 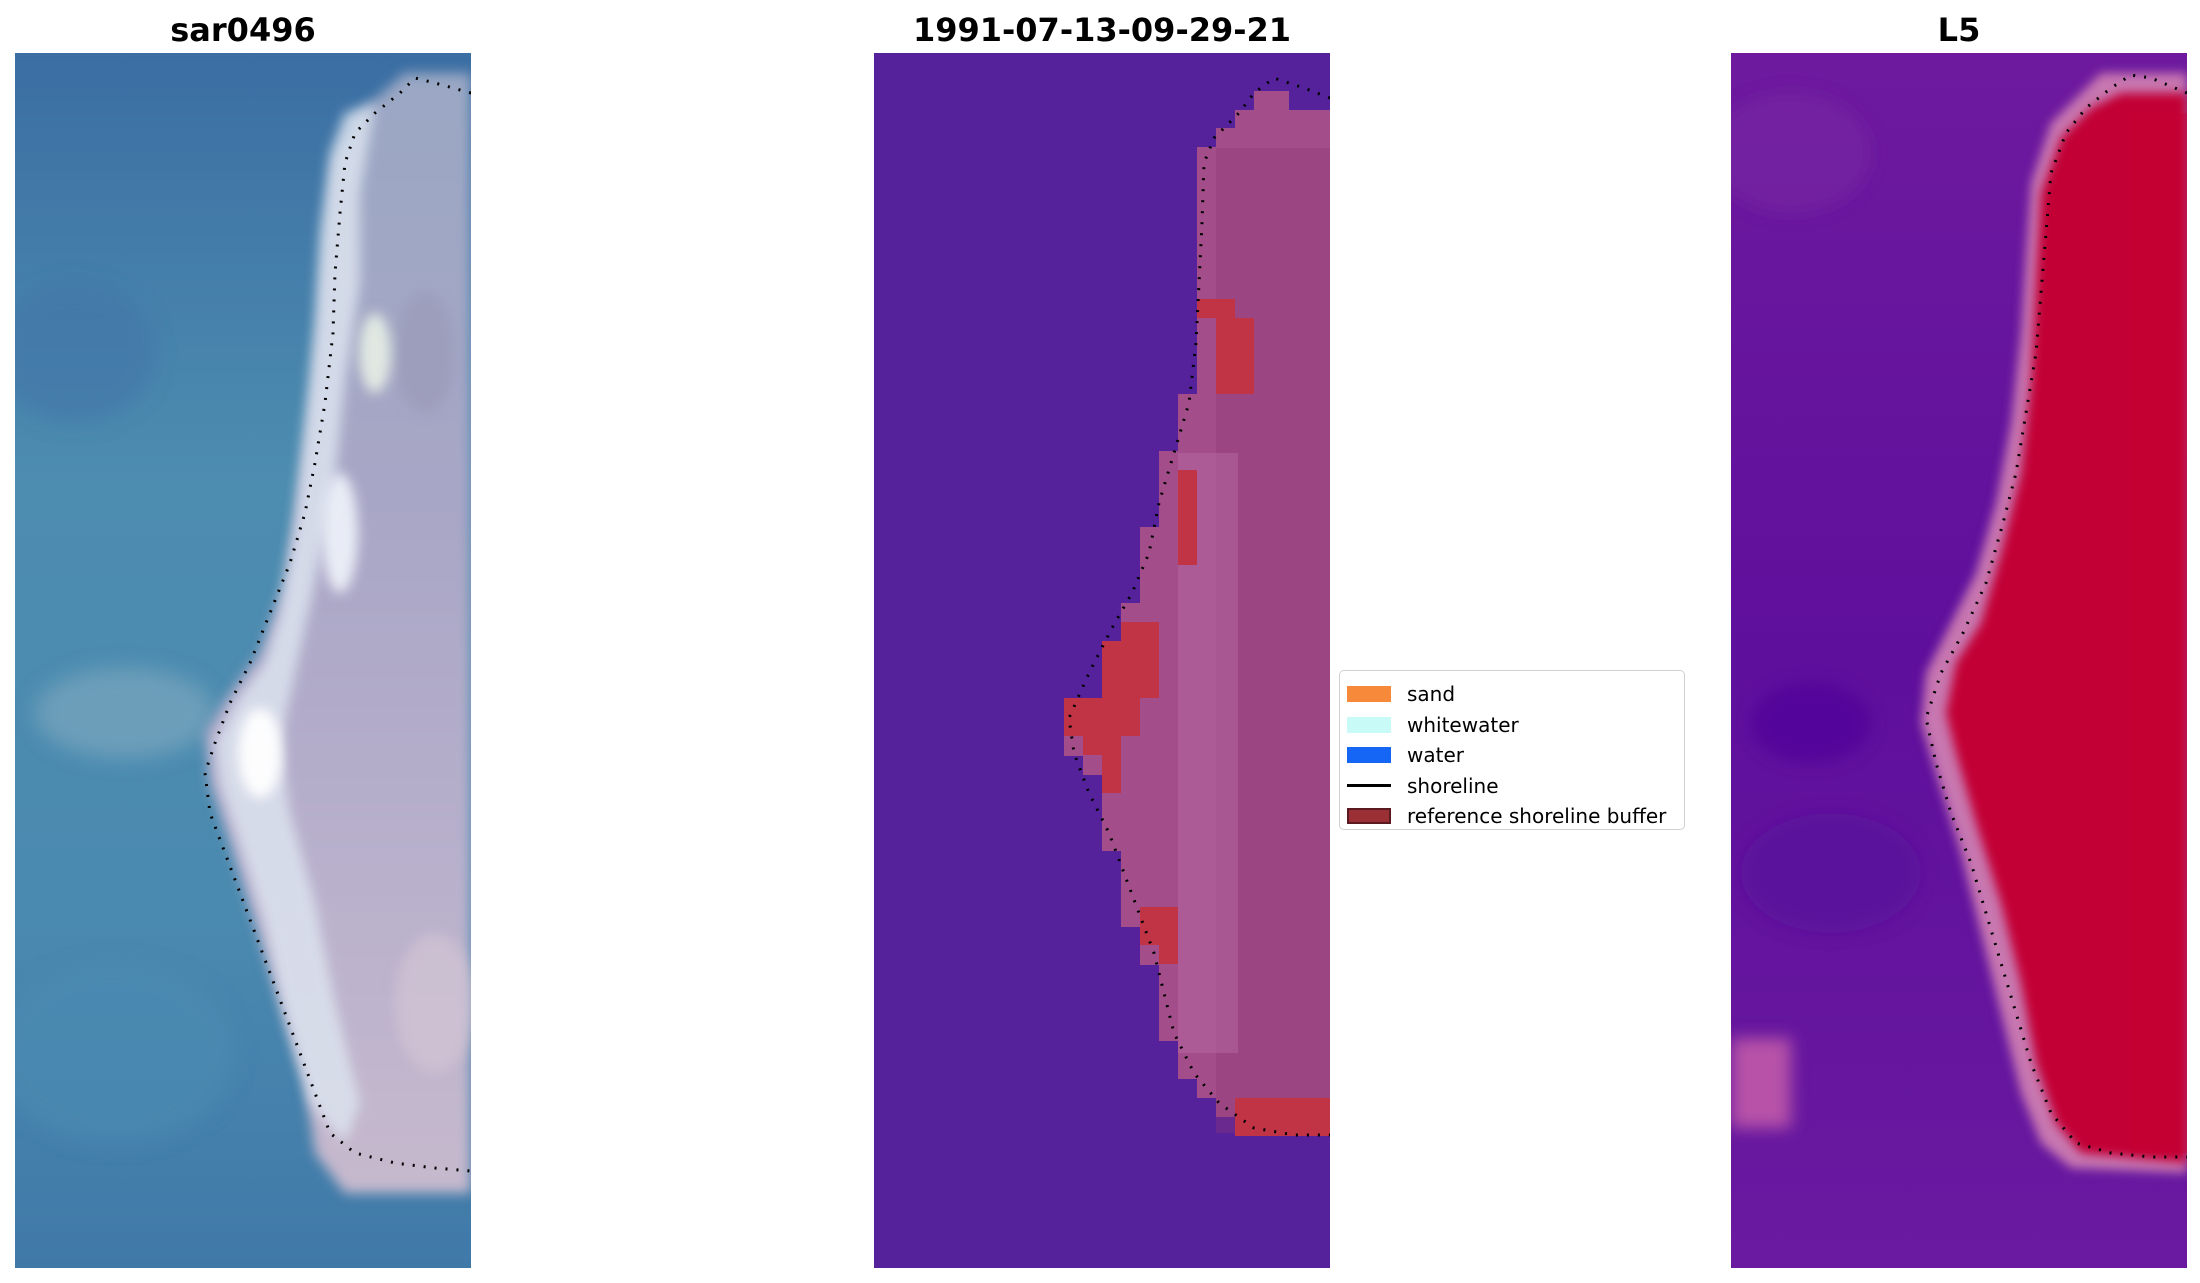 I want to click on whitewater-band, so click(x=295, y=623).